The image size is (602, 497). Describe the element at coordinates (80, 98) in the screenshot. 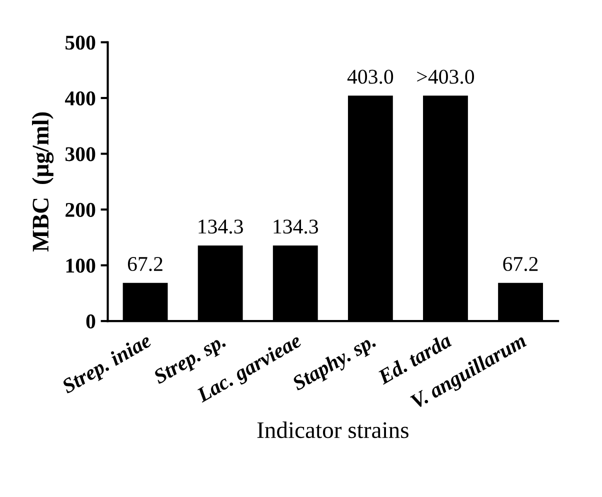

I see `y-tick-label: 400` at that location.